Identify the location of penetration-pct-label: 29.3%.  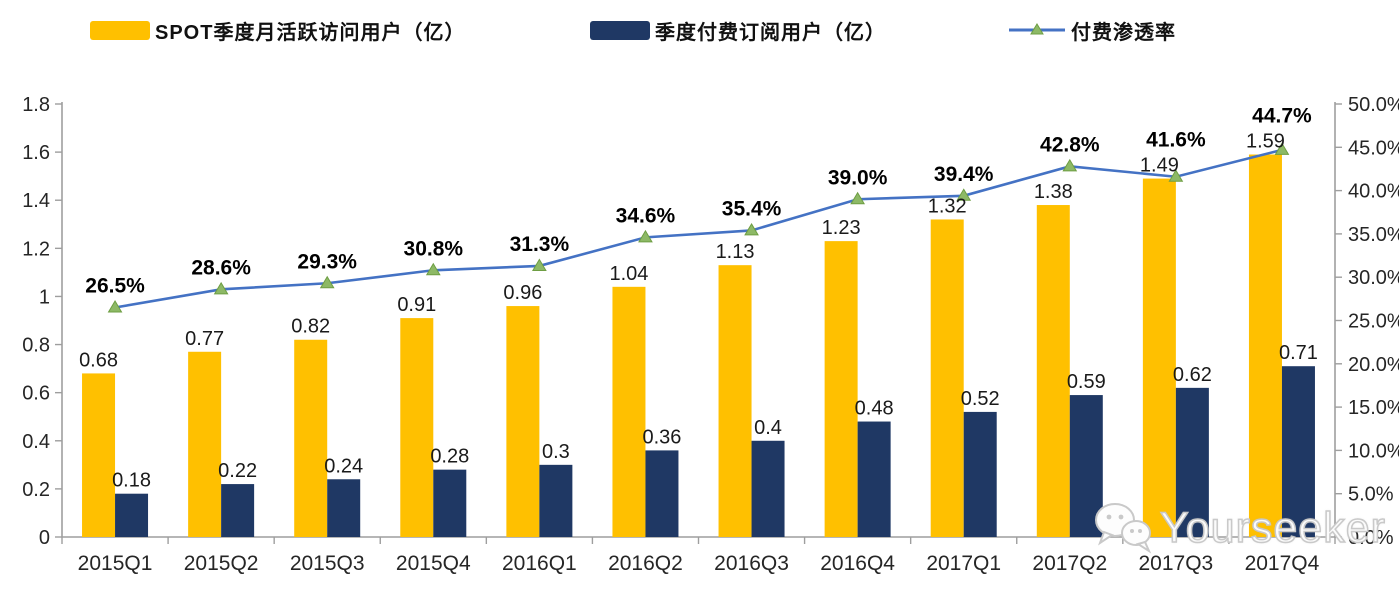
(327, 261).